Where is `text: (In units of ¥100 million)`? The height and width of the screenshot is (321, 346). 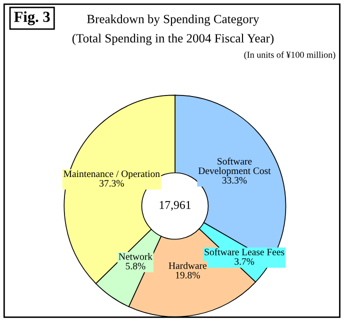
text: (In units of ¥100 million) is located at coordinates (290, 55).